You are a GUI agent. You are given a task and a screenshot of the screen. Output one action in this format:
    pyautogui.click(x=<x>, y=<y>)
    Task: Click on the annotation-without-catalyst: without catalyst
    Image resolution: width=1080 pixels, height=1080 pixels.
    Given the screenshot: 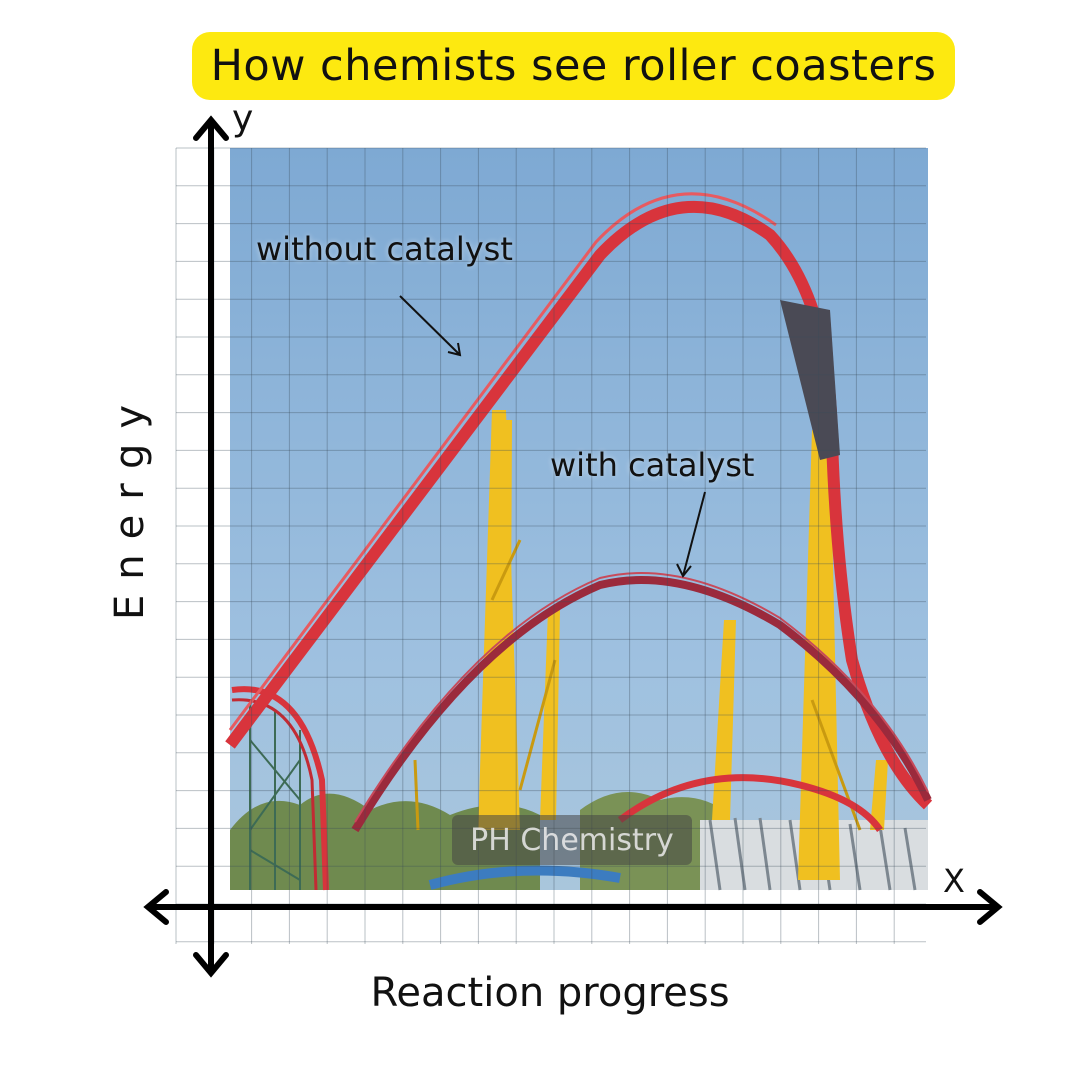 What is the action you would take?
    pyautogui.click(x=384, y=249)
    